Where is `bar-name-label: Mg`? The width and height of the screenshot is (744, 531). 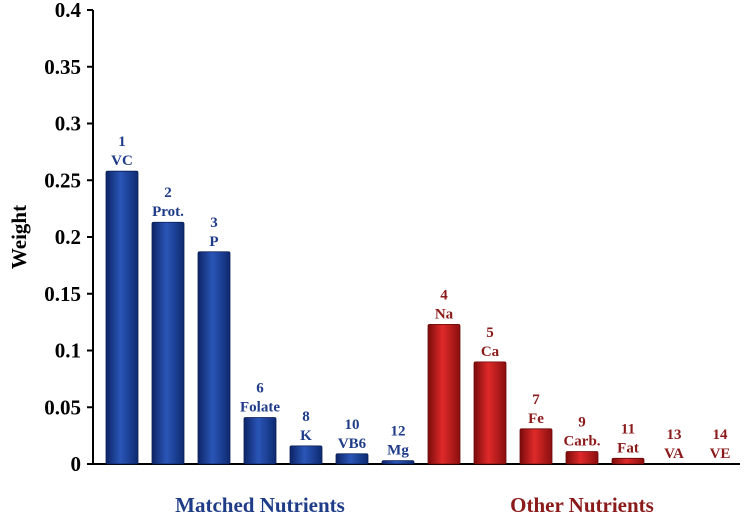
bar-name-label: Mg is located at coordinates (398, 451).